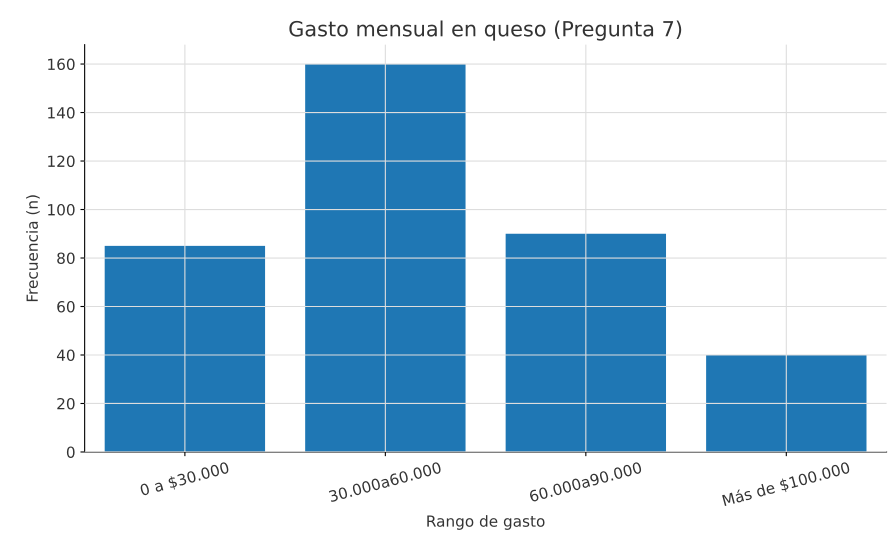  What do you see at coordinates (70, 452) in the screenshot?
I see `y-tick-label: 0` at bounding box center [70, 452].